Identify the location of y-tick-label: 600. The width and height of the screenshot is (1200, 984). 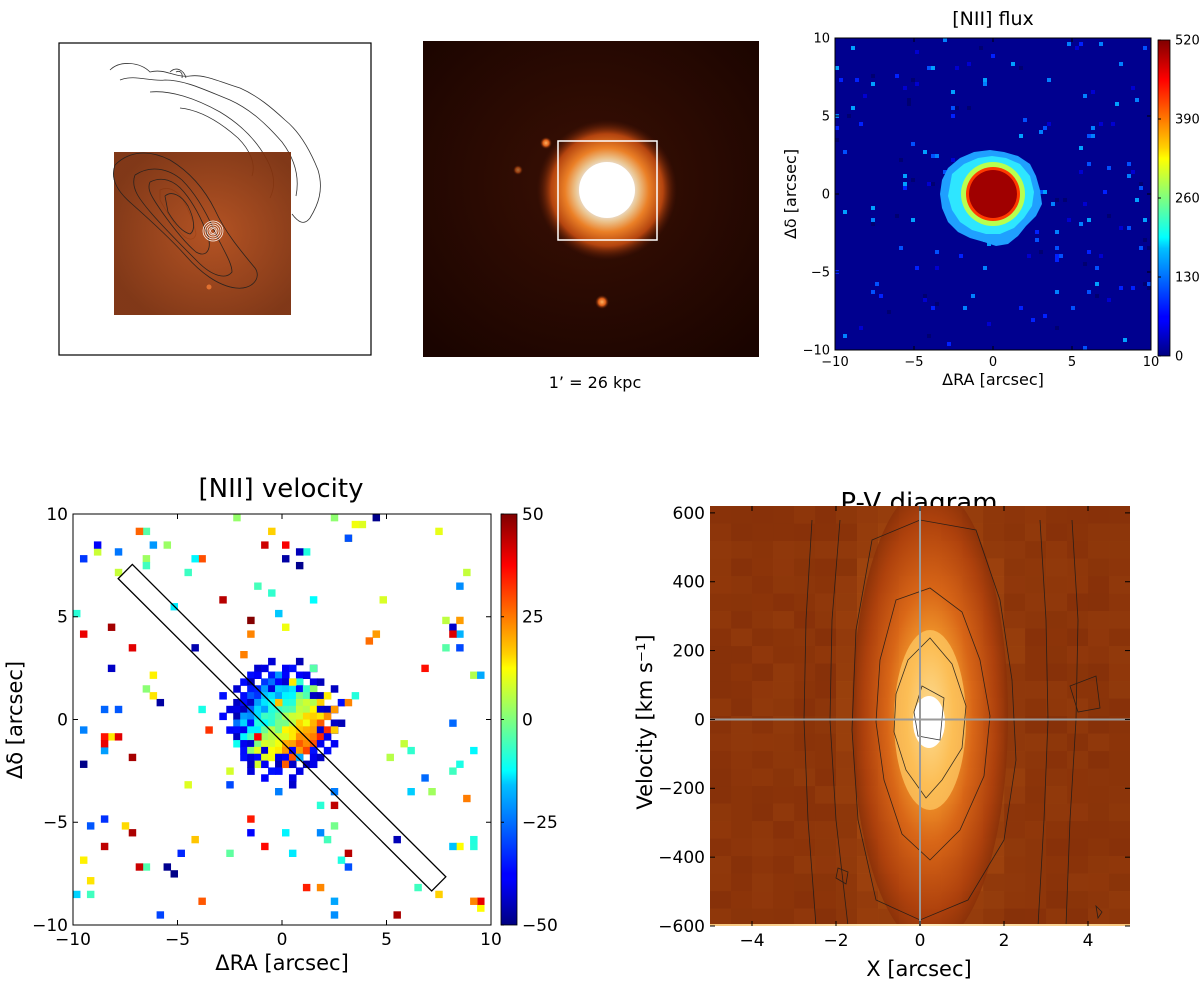
(689, 514).